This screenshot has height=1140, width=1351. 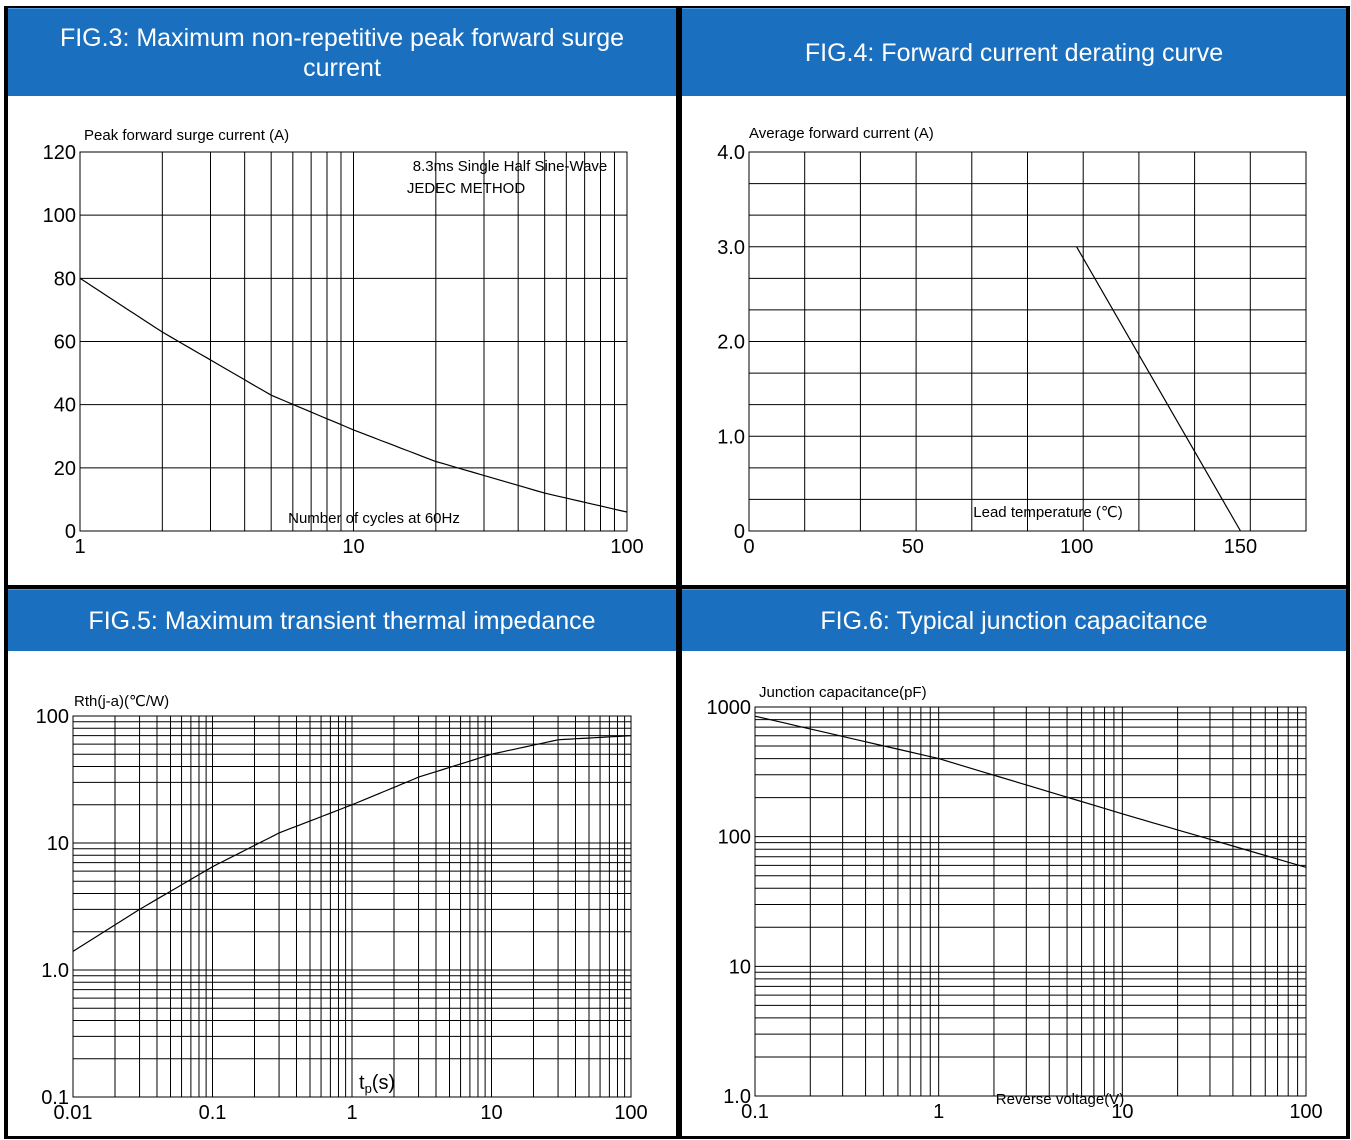 I want to click on fig4-header: FIG.4: Forward current derating curve, so click(x=1014, y=52).